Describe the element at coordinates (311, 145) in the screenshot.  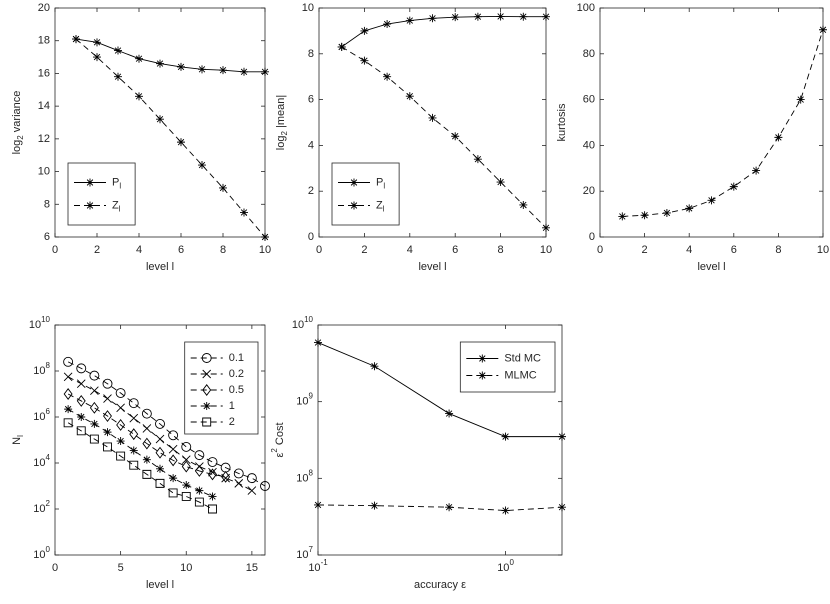
I see `y-tick-label: 4` at that location.